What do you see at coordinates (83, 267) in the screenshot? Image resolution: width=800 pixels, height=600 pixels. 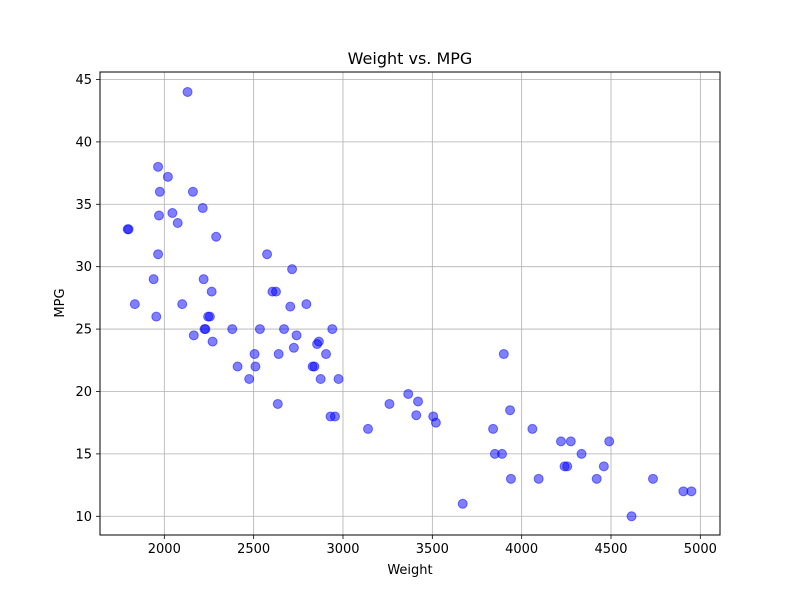 I see `y-tick-label: 30` at bounding box center [83, 267].